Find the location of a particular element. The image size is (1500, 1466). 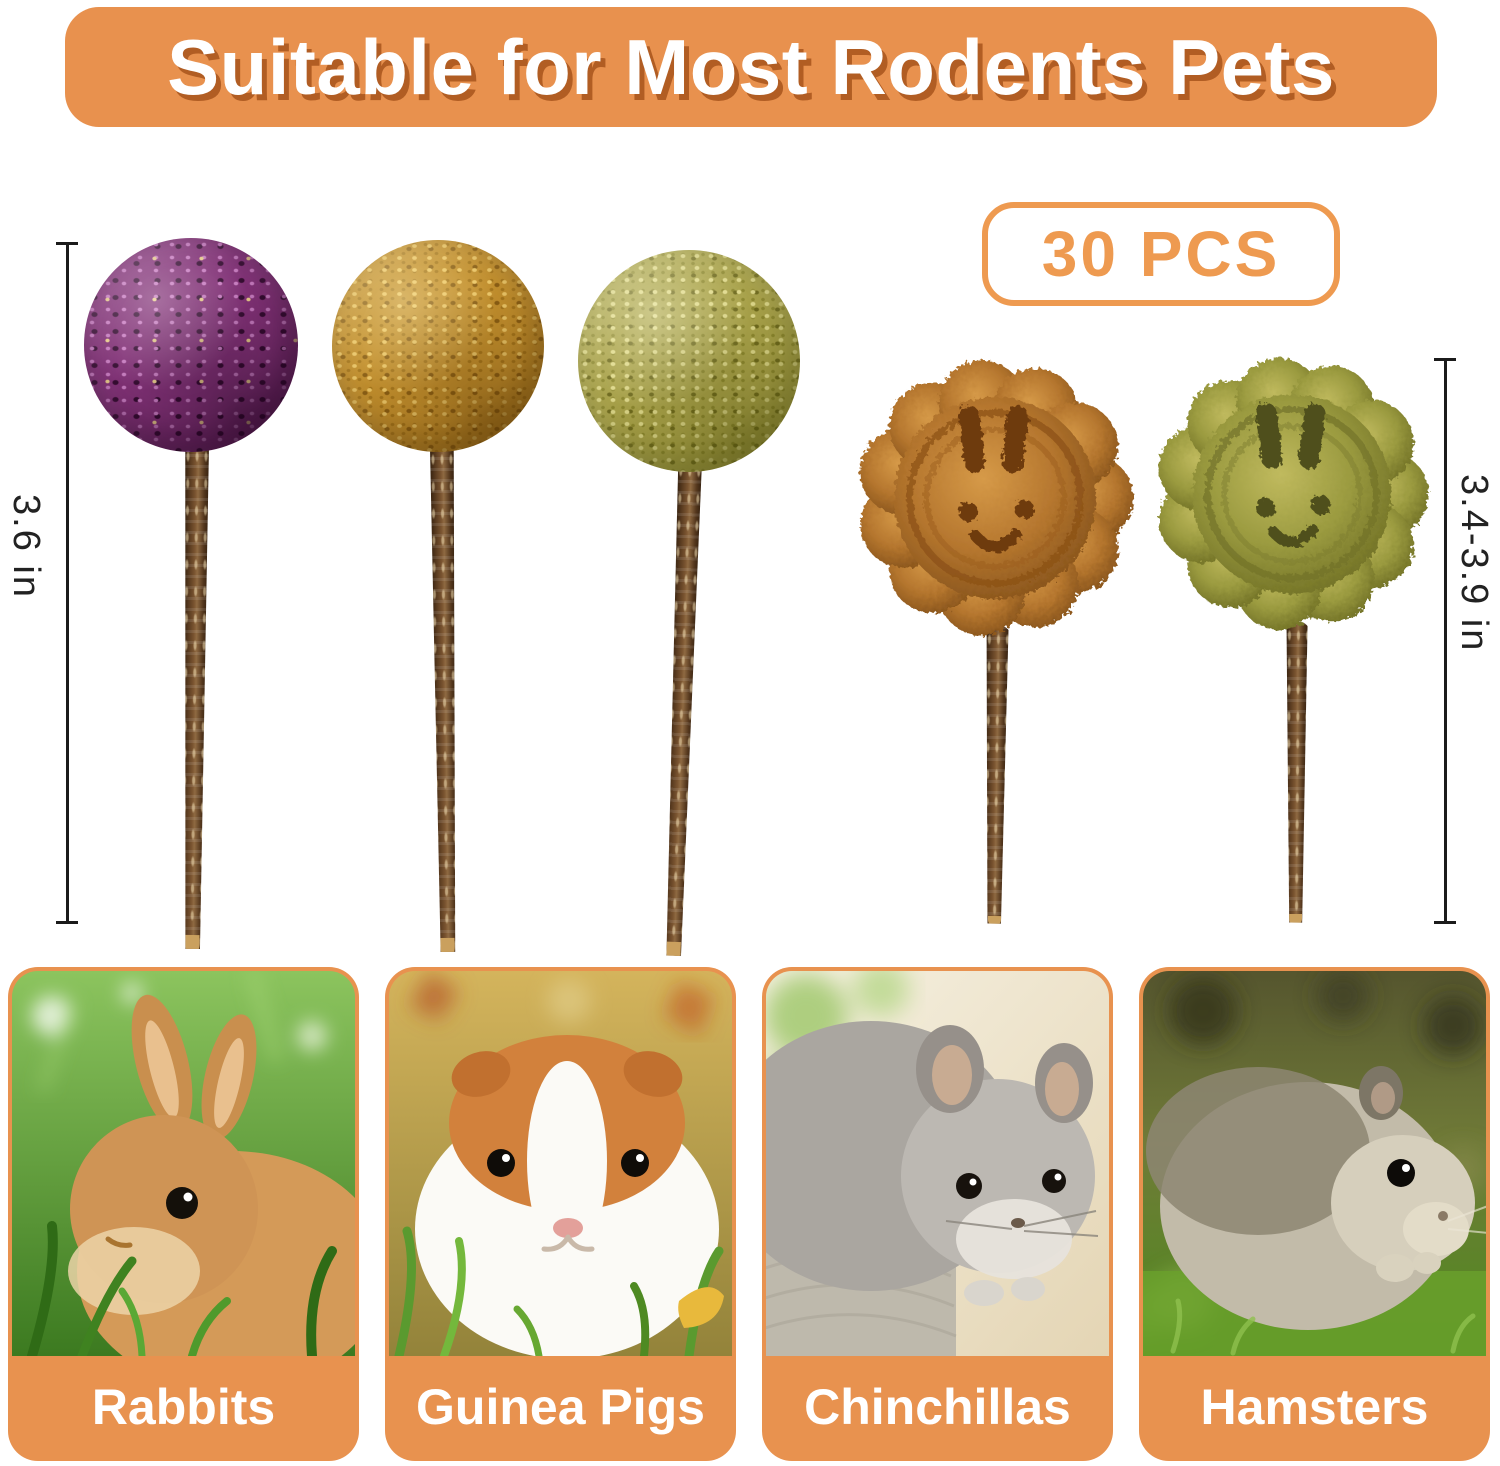

right-measure-cap-bottom is located at coordinates (1445, 922).